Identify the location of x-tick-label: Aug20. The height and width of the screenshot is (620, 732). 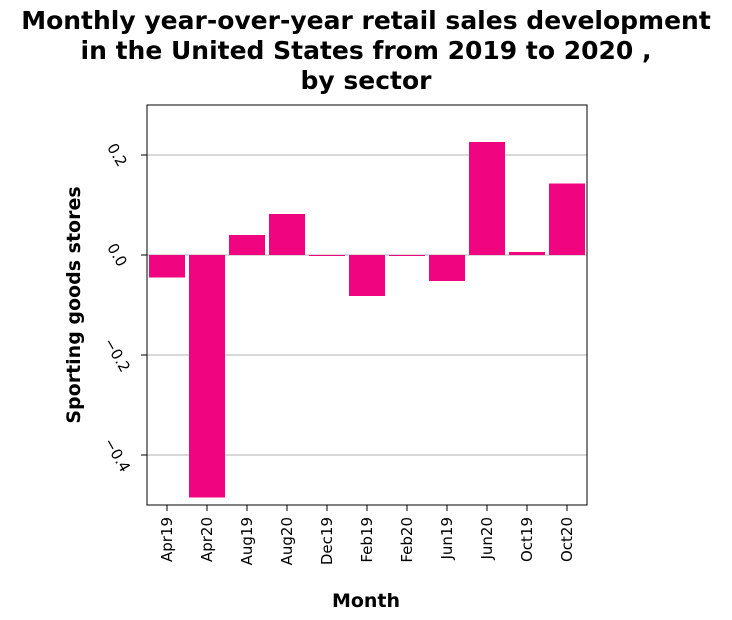
(287, 541).